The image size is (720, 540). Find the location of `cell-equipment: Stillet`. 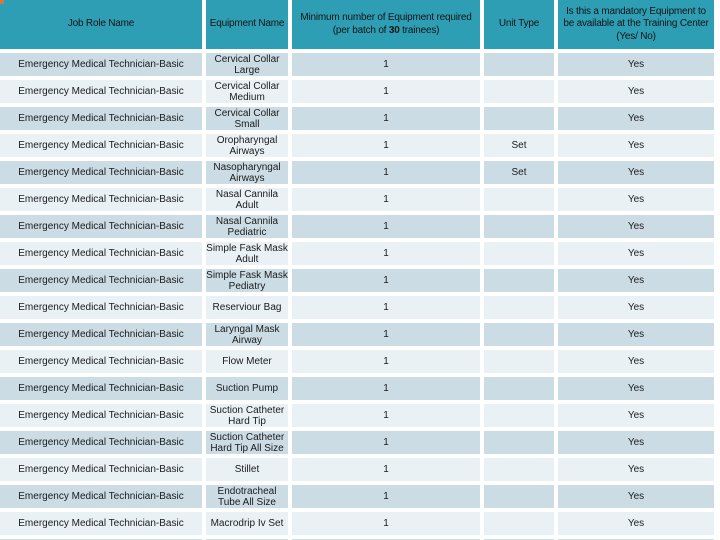

cell-equipment: Stillet is located at coordinates (247, 469).